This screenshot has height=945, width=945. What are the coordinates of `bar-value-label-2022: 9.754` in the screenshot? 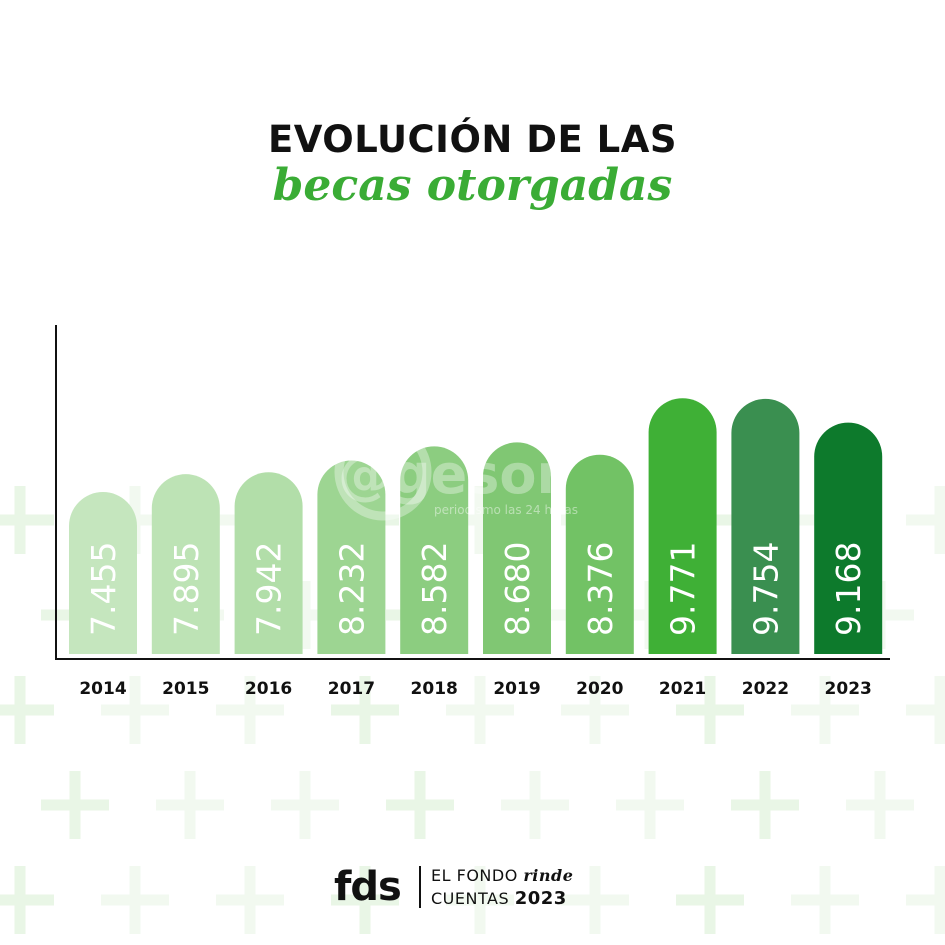 It's located at (765, 589).